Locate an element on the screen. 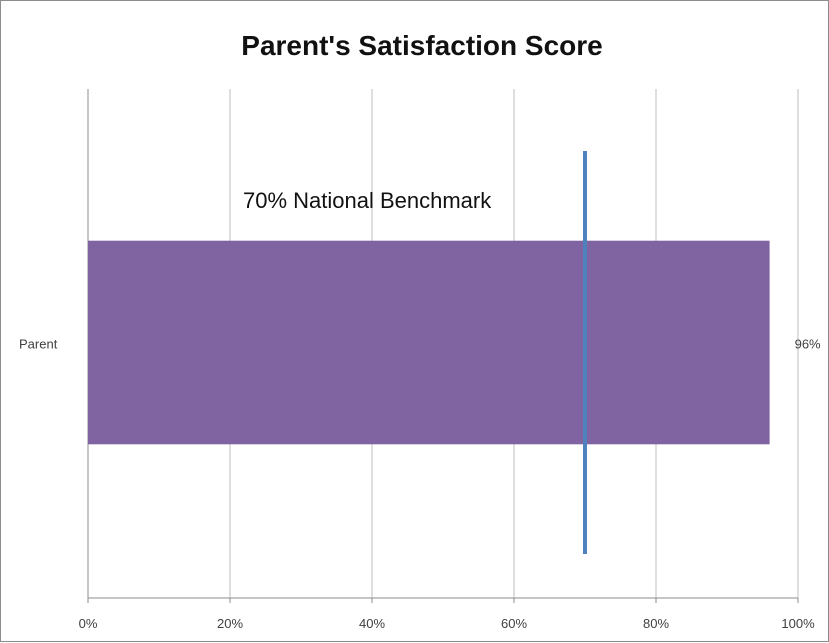 This screenshot has height=643, width=829. data-labels: 96% is located at coordinates (808, 344).